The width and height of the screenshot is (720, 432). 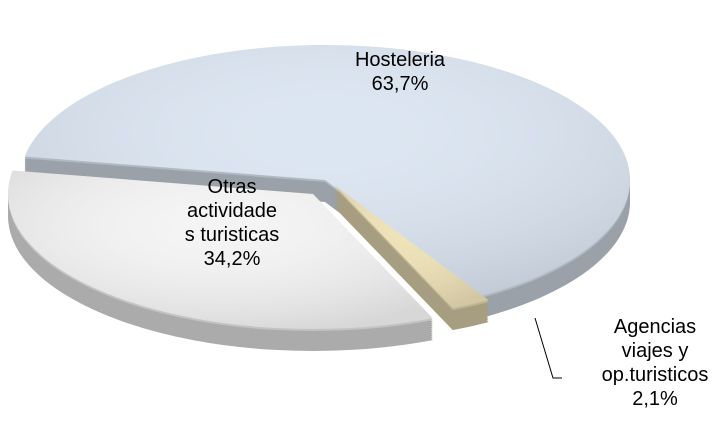 What do you see at coordinates (655, 351) in the screenshot?
I see `category-label: Agencias viajes y op.turisticos` at bounding box center [655, 351].